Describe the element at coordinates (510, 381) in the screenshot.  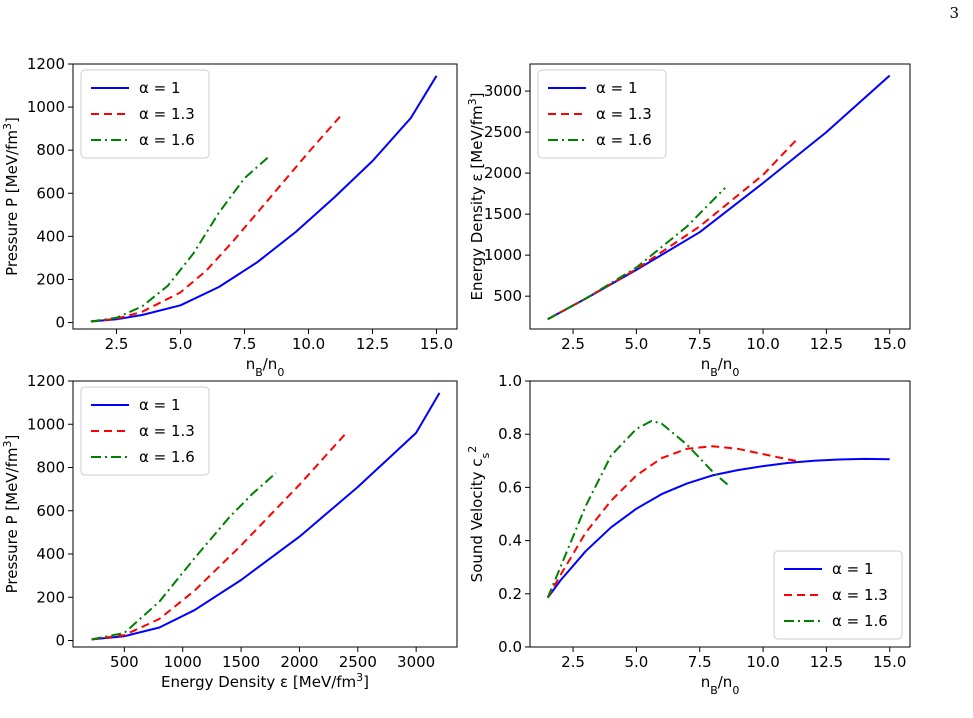
I see `y-tick-label: 1.0` at that location.